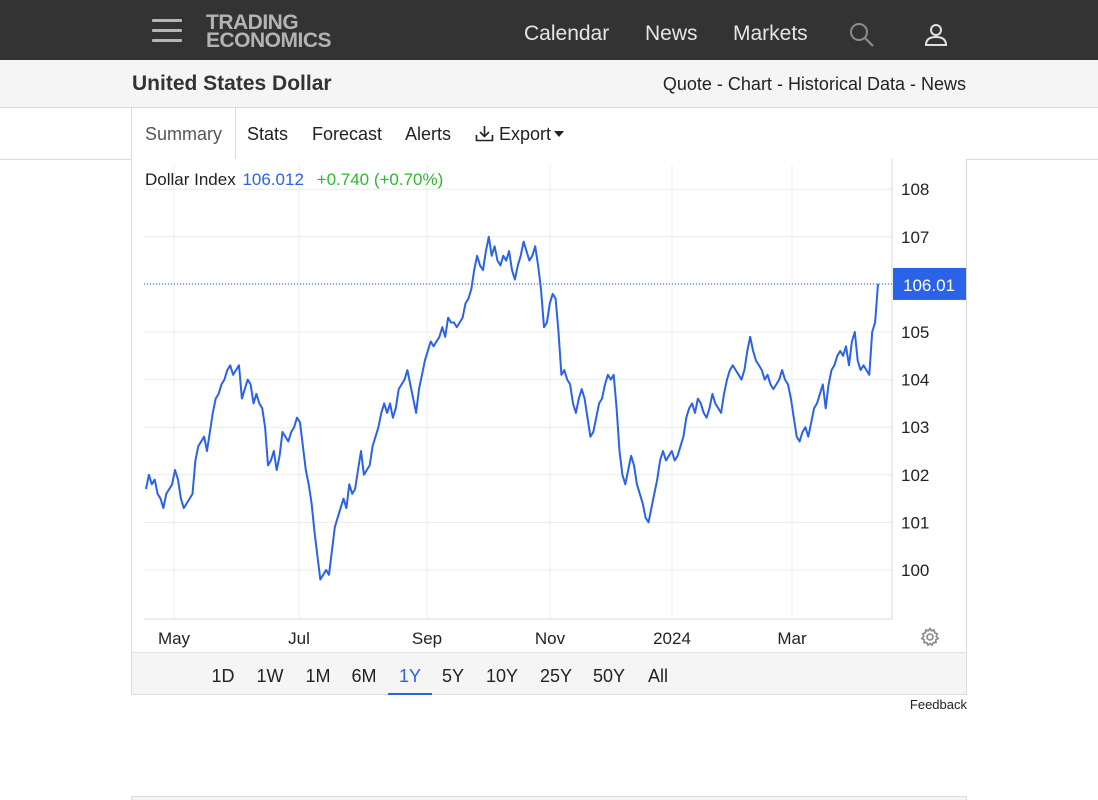 The width and height of the screenshot is (1098, 800). What do you see at coordinates (232, 83) in the screenshot?
I see `page-title: United States Dollar` at bounding box center [232, 83].